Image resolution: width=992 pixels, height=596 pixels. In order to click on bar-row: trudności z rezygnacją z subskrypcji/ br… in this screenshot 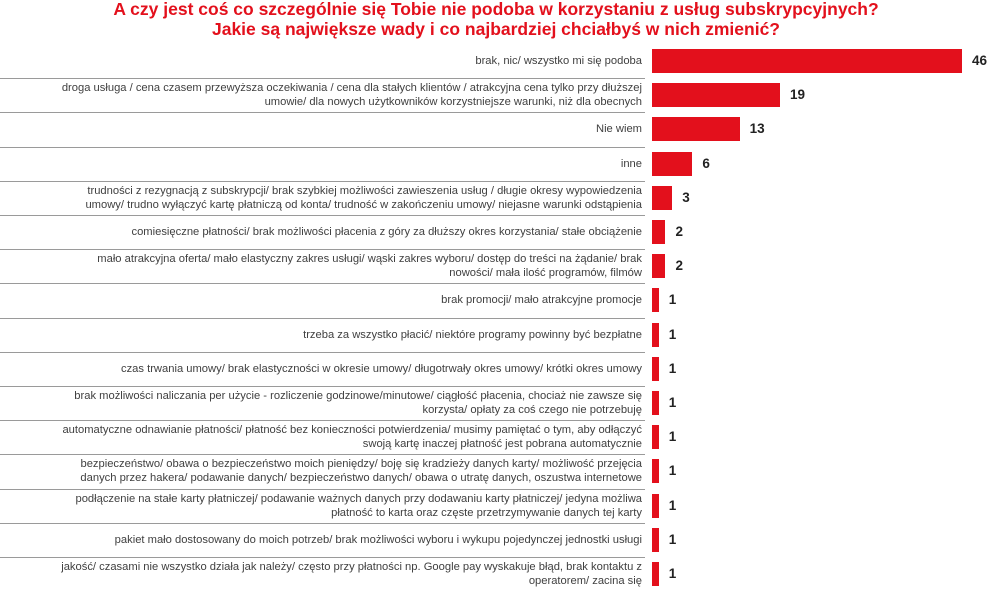, I will do `click(496, 197)`.